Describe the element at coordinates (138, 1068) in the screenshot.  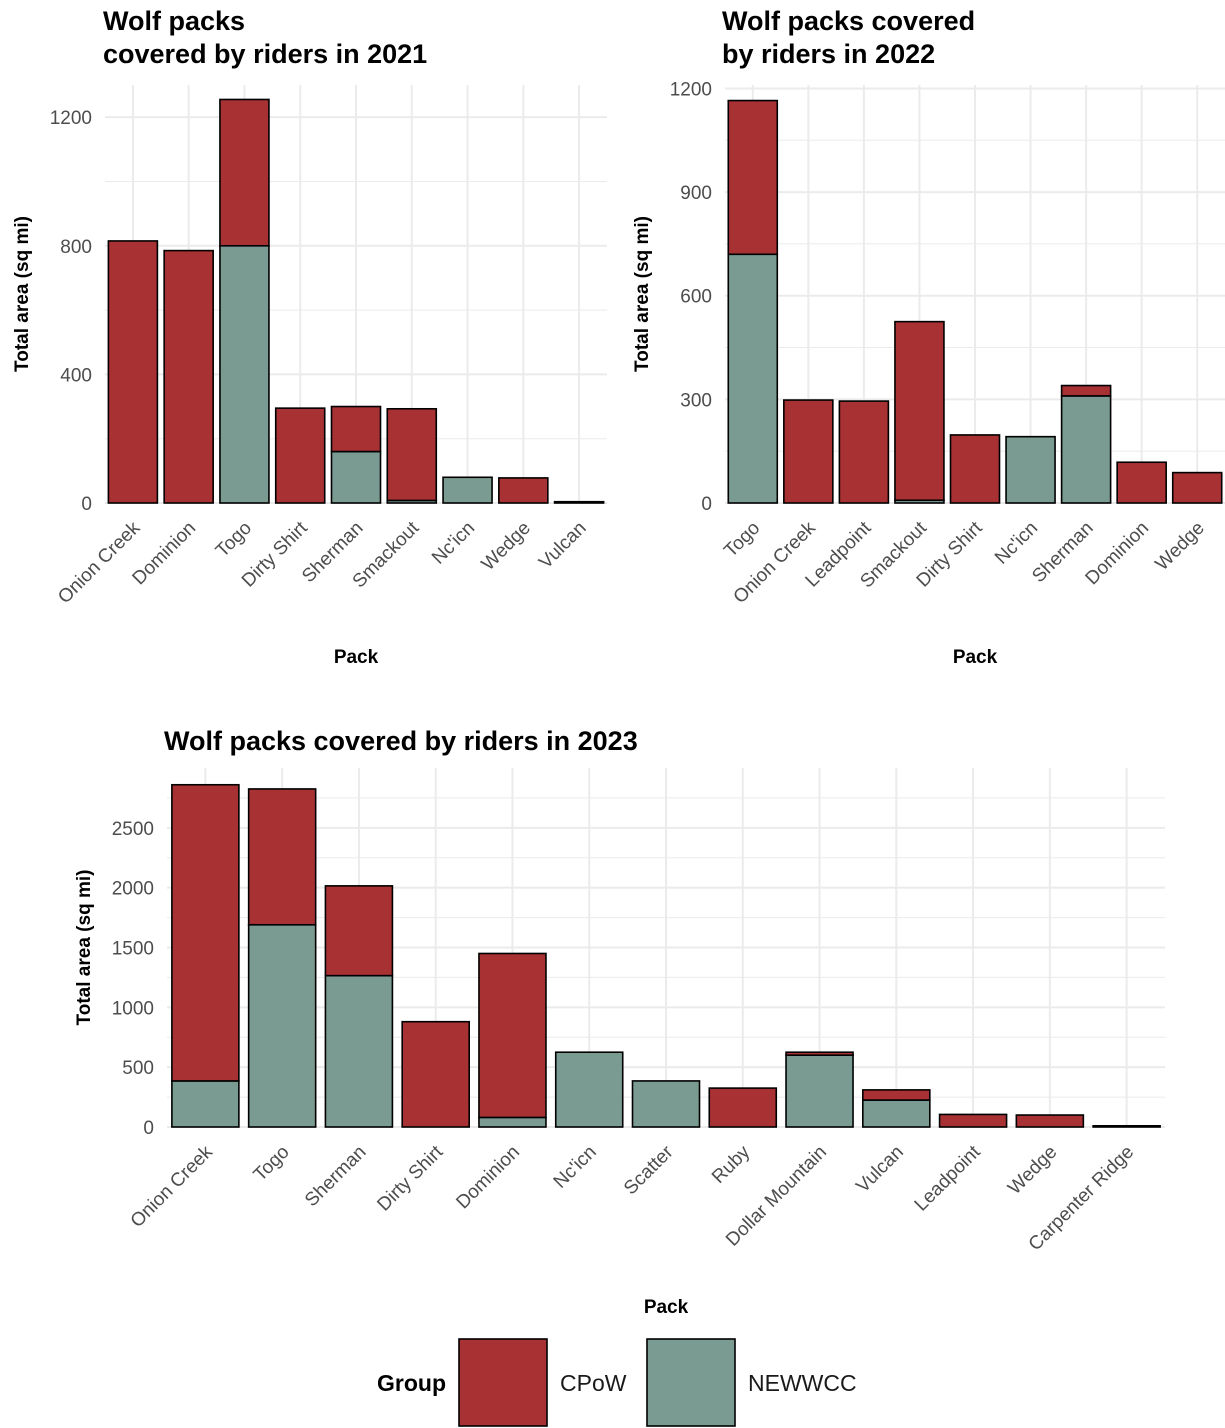
I see `y-tick-label: 500` at that location.